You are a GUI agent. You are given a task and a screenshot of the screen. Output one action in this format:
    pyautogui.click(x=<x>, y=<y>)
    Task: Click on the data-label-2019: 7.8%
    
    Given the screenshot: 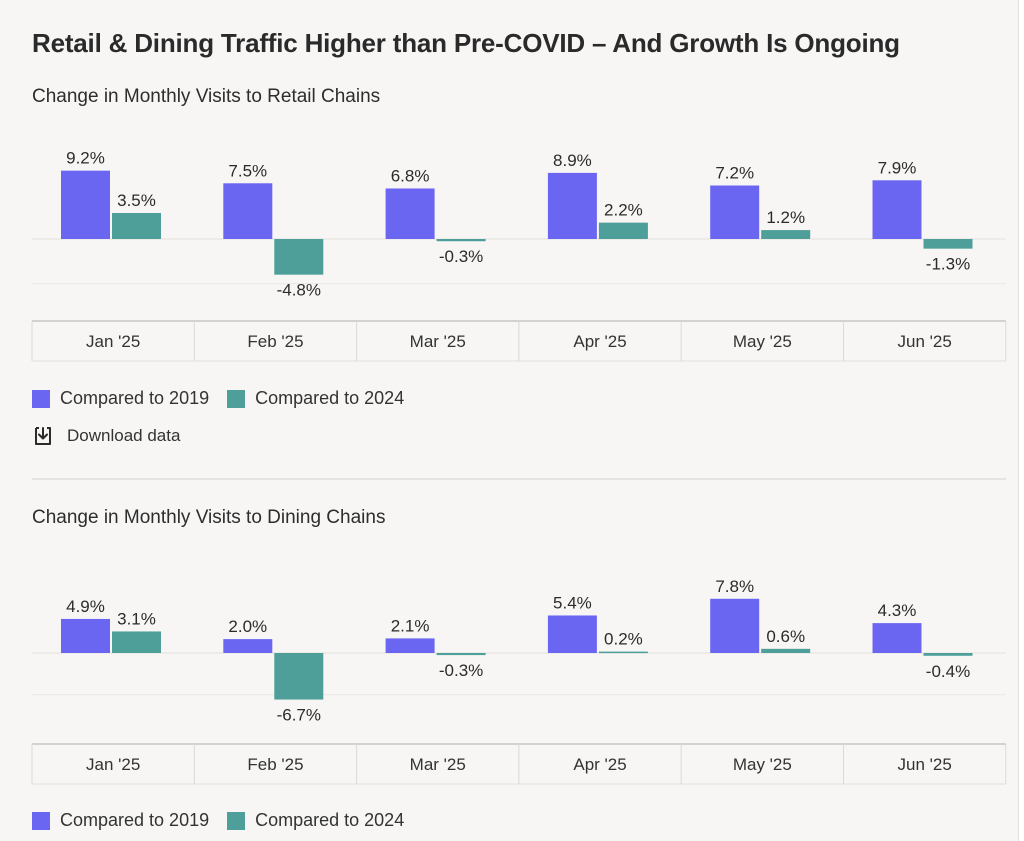 What is the action you would take?
    pyautogui.click(x=734, y=586)
    